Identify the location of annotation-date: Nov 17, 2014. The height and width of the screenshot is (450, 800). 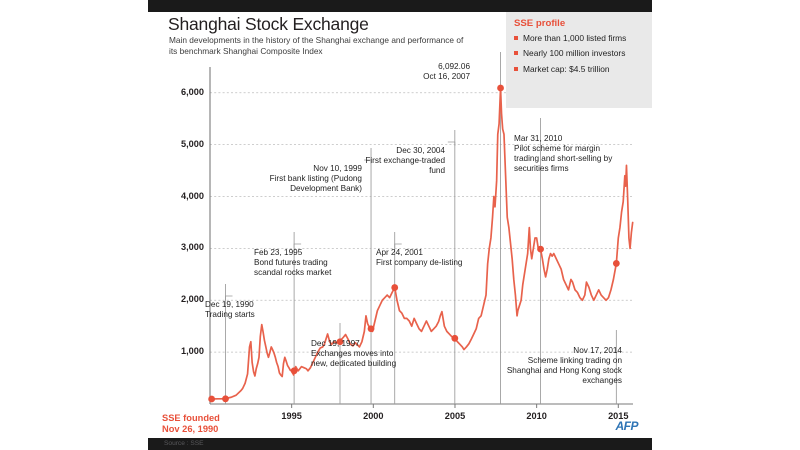
(597, 350).